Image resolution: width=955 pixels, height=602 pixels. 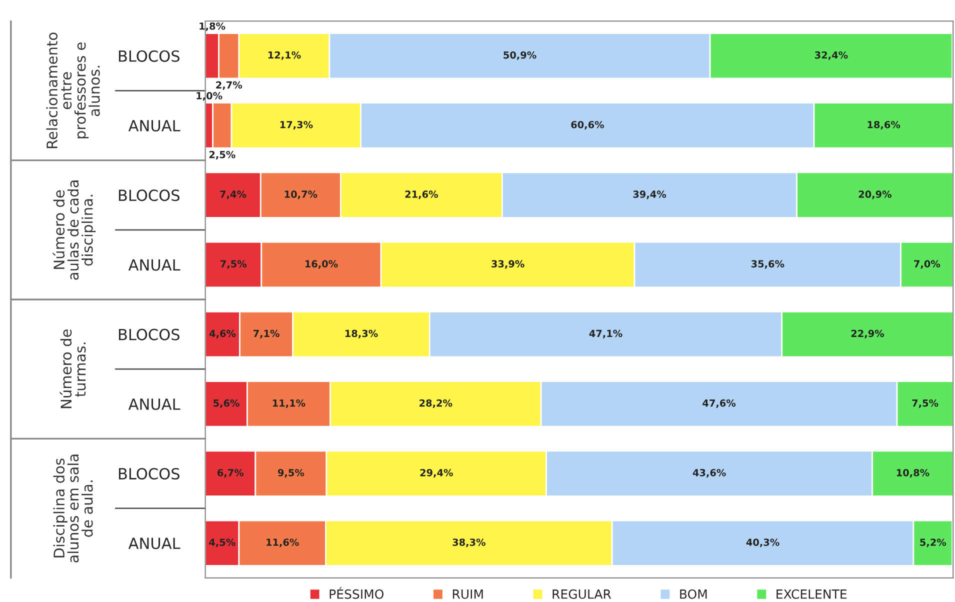 What do you see at coordinates (321, 264) in the screenshot?
I see `data-label: 16,0%` at bounding box center [321, 264].